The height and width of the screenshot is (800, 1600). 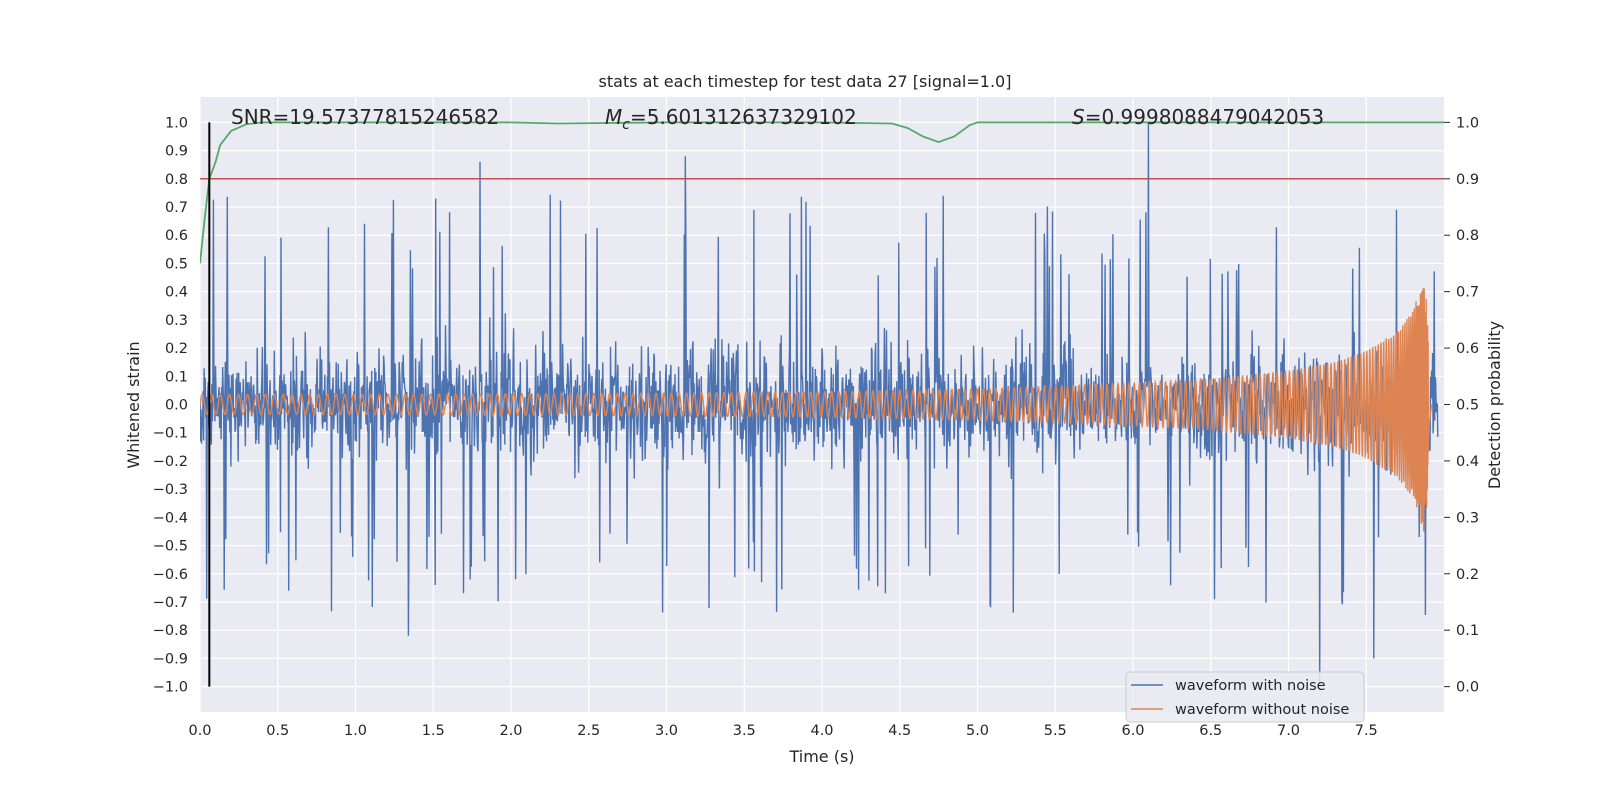 I want to click on y-tick-label: −0.2, so click(x=170, y=462).